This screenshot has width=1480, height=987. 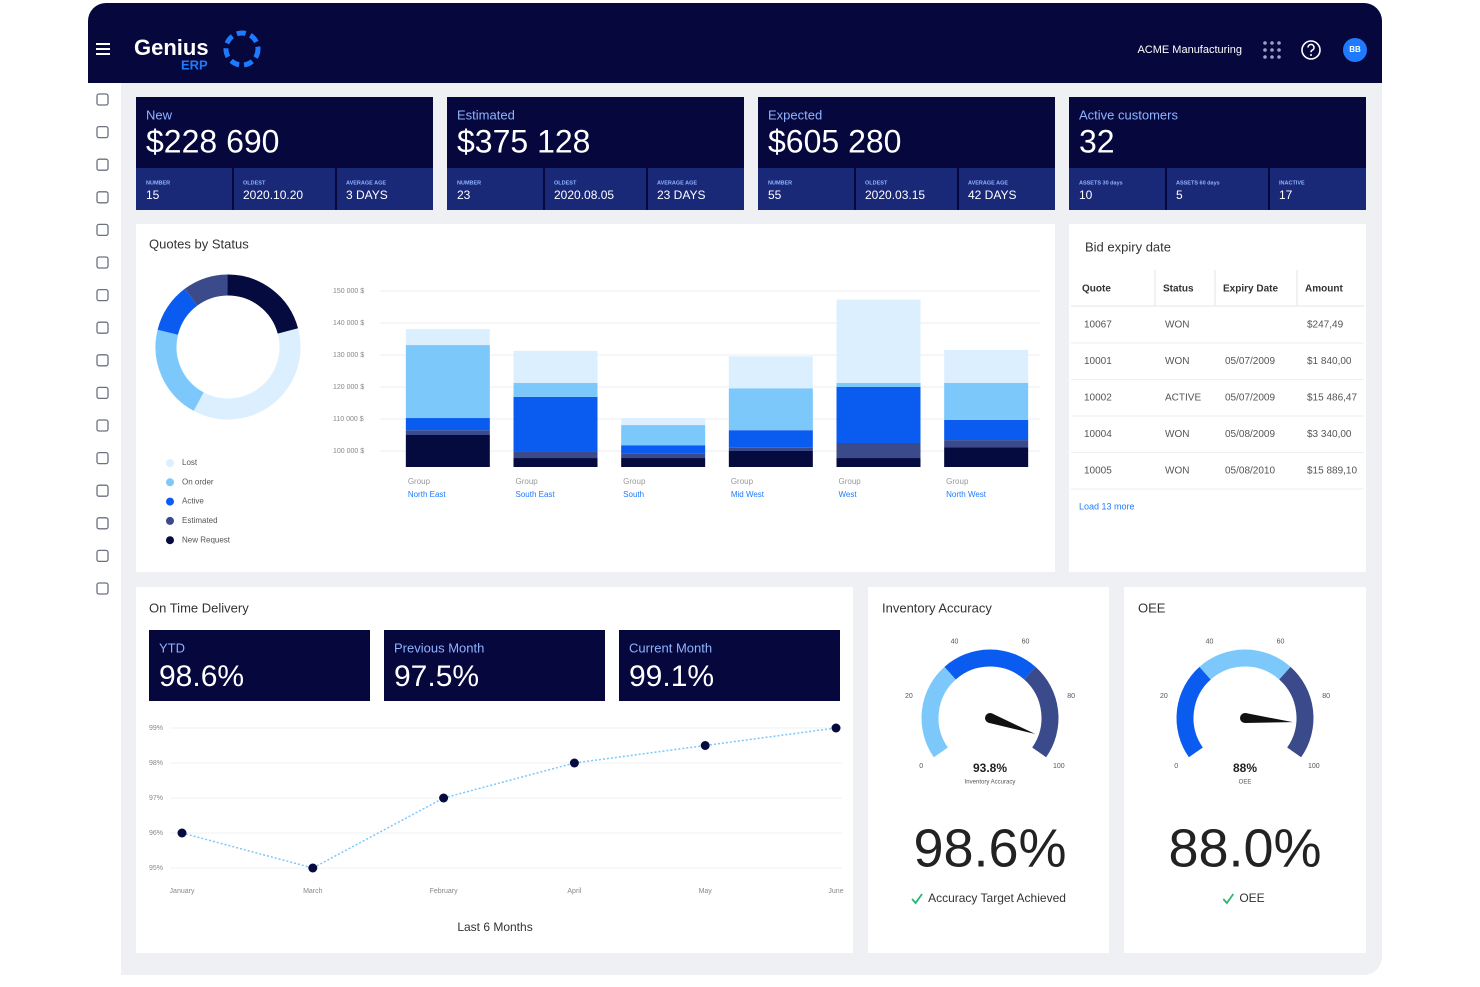 What do you see at coordinates (895, 195) in the screenshot?
I see `kpi-stat-value: 2020.03.15` at bounding box center [895, 195].